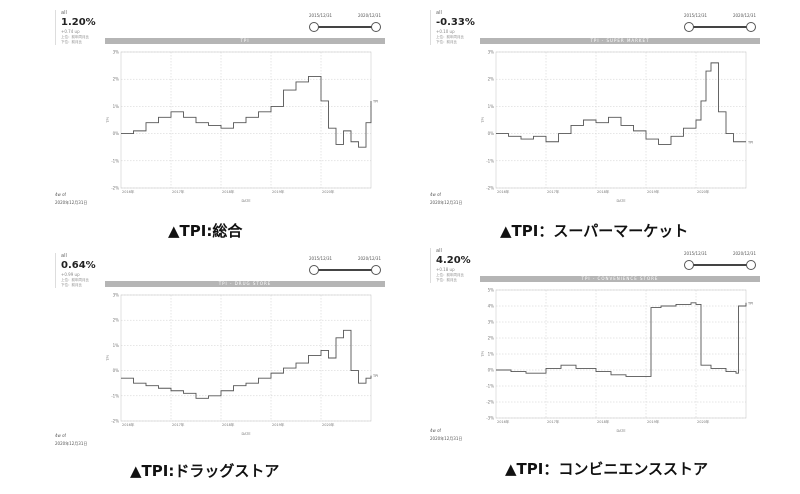 The image size is (800, 494). What do you see at coordinates (115, 160) in the screenshot?
I see `y-tick-label: -1%` at bounding box center [115, 160].